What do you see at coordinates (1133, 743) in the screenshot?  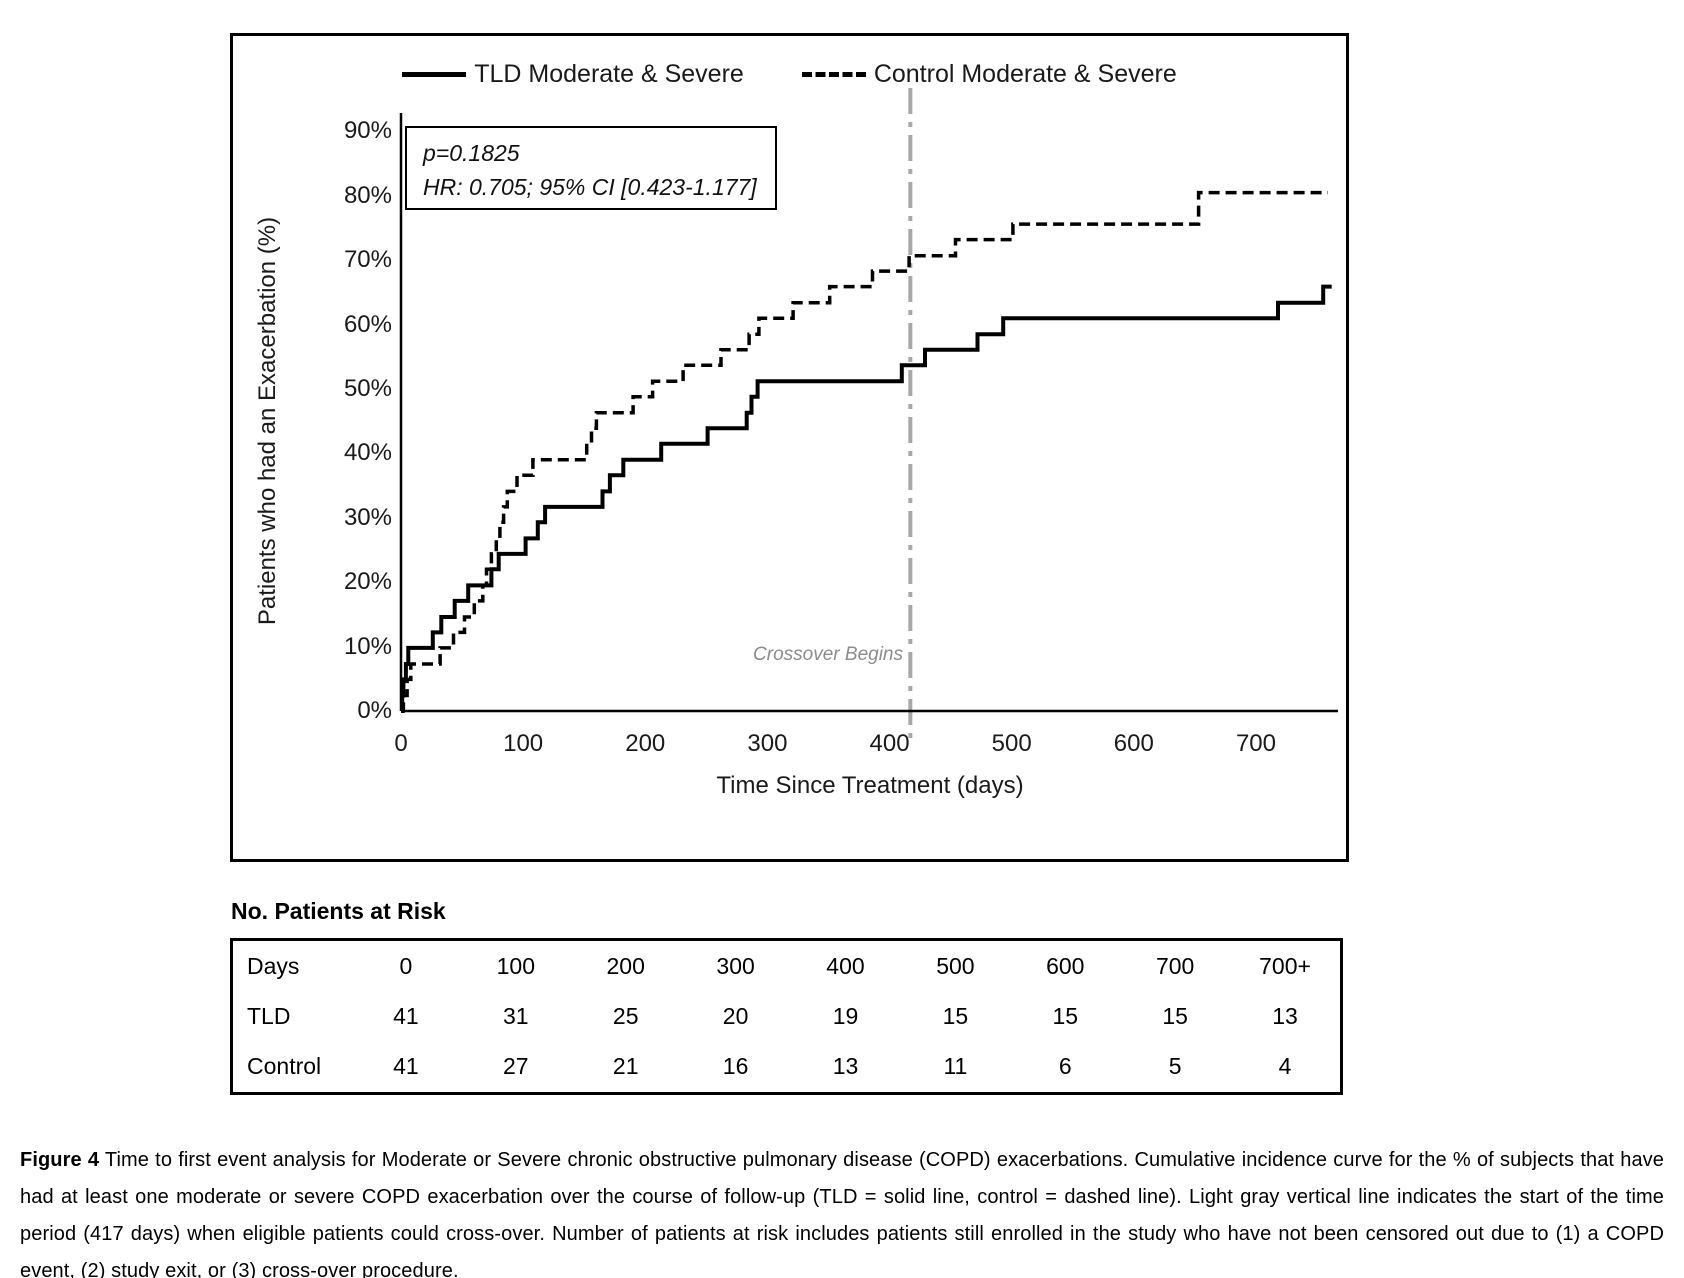 I see `x-tick-600: 600` at bounding box center [1133, 743].